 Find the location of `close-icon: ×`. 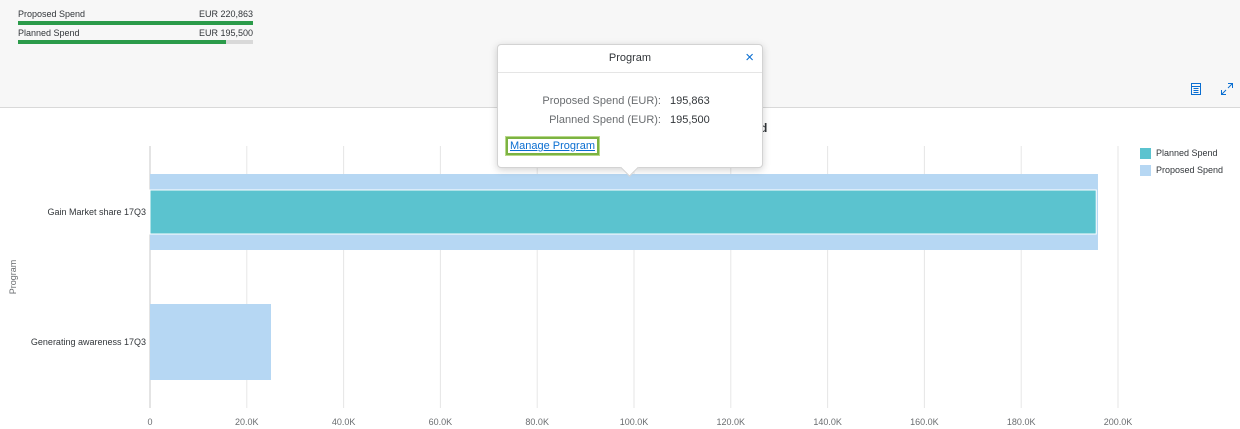

close-icon: × is located at coordinates (749, 57).